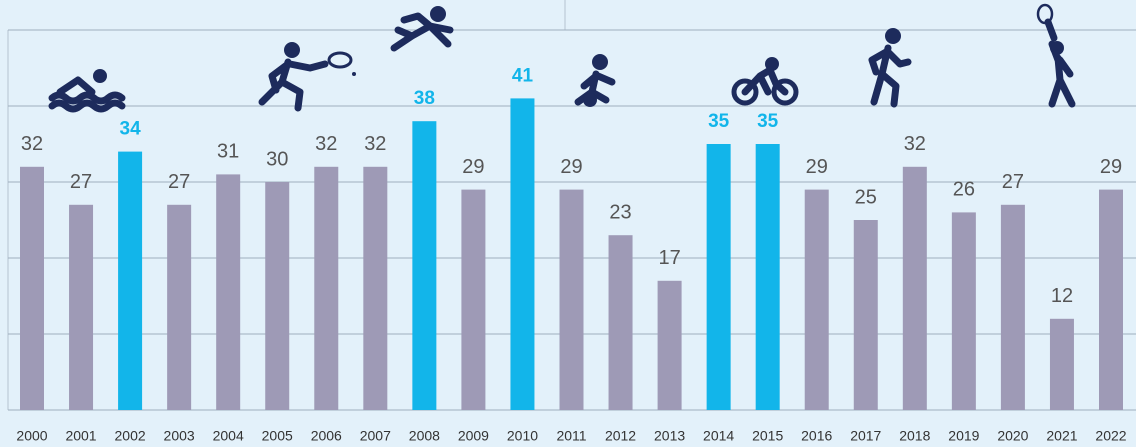  Describe the element at coordinates (620, 212) in the screenshot. I see `value-label: 23` at that location.